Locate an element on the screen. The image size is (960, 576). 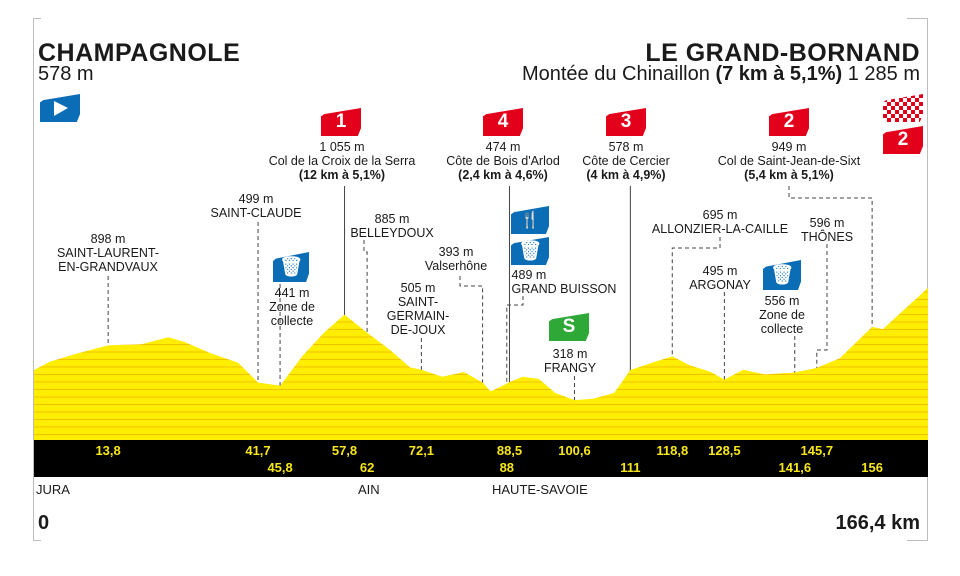
place-altitude: 318 m is located at coordinates (570, 354).